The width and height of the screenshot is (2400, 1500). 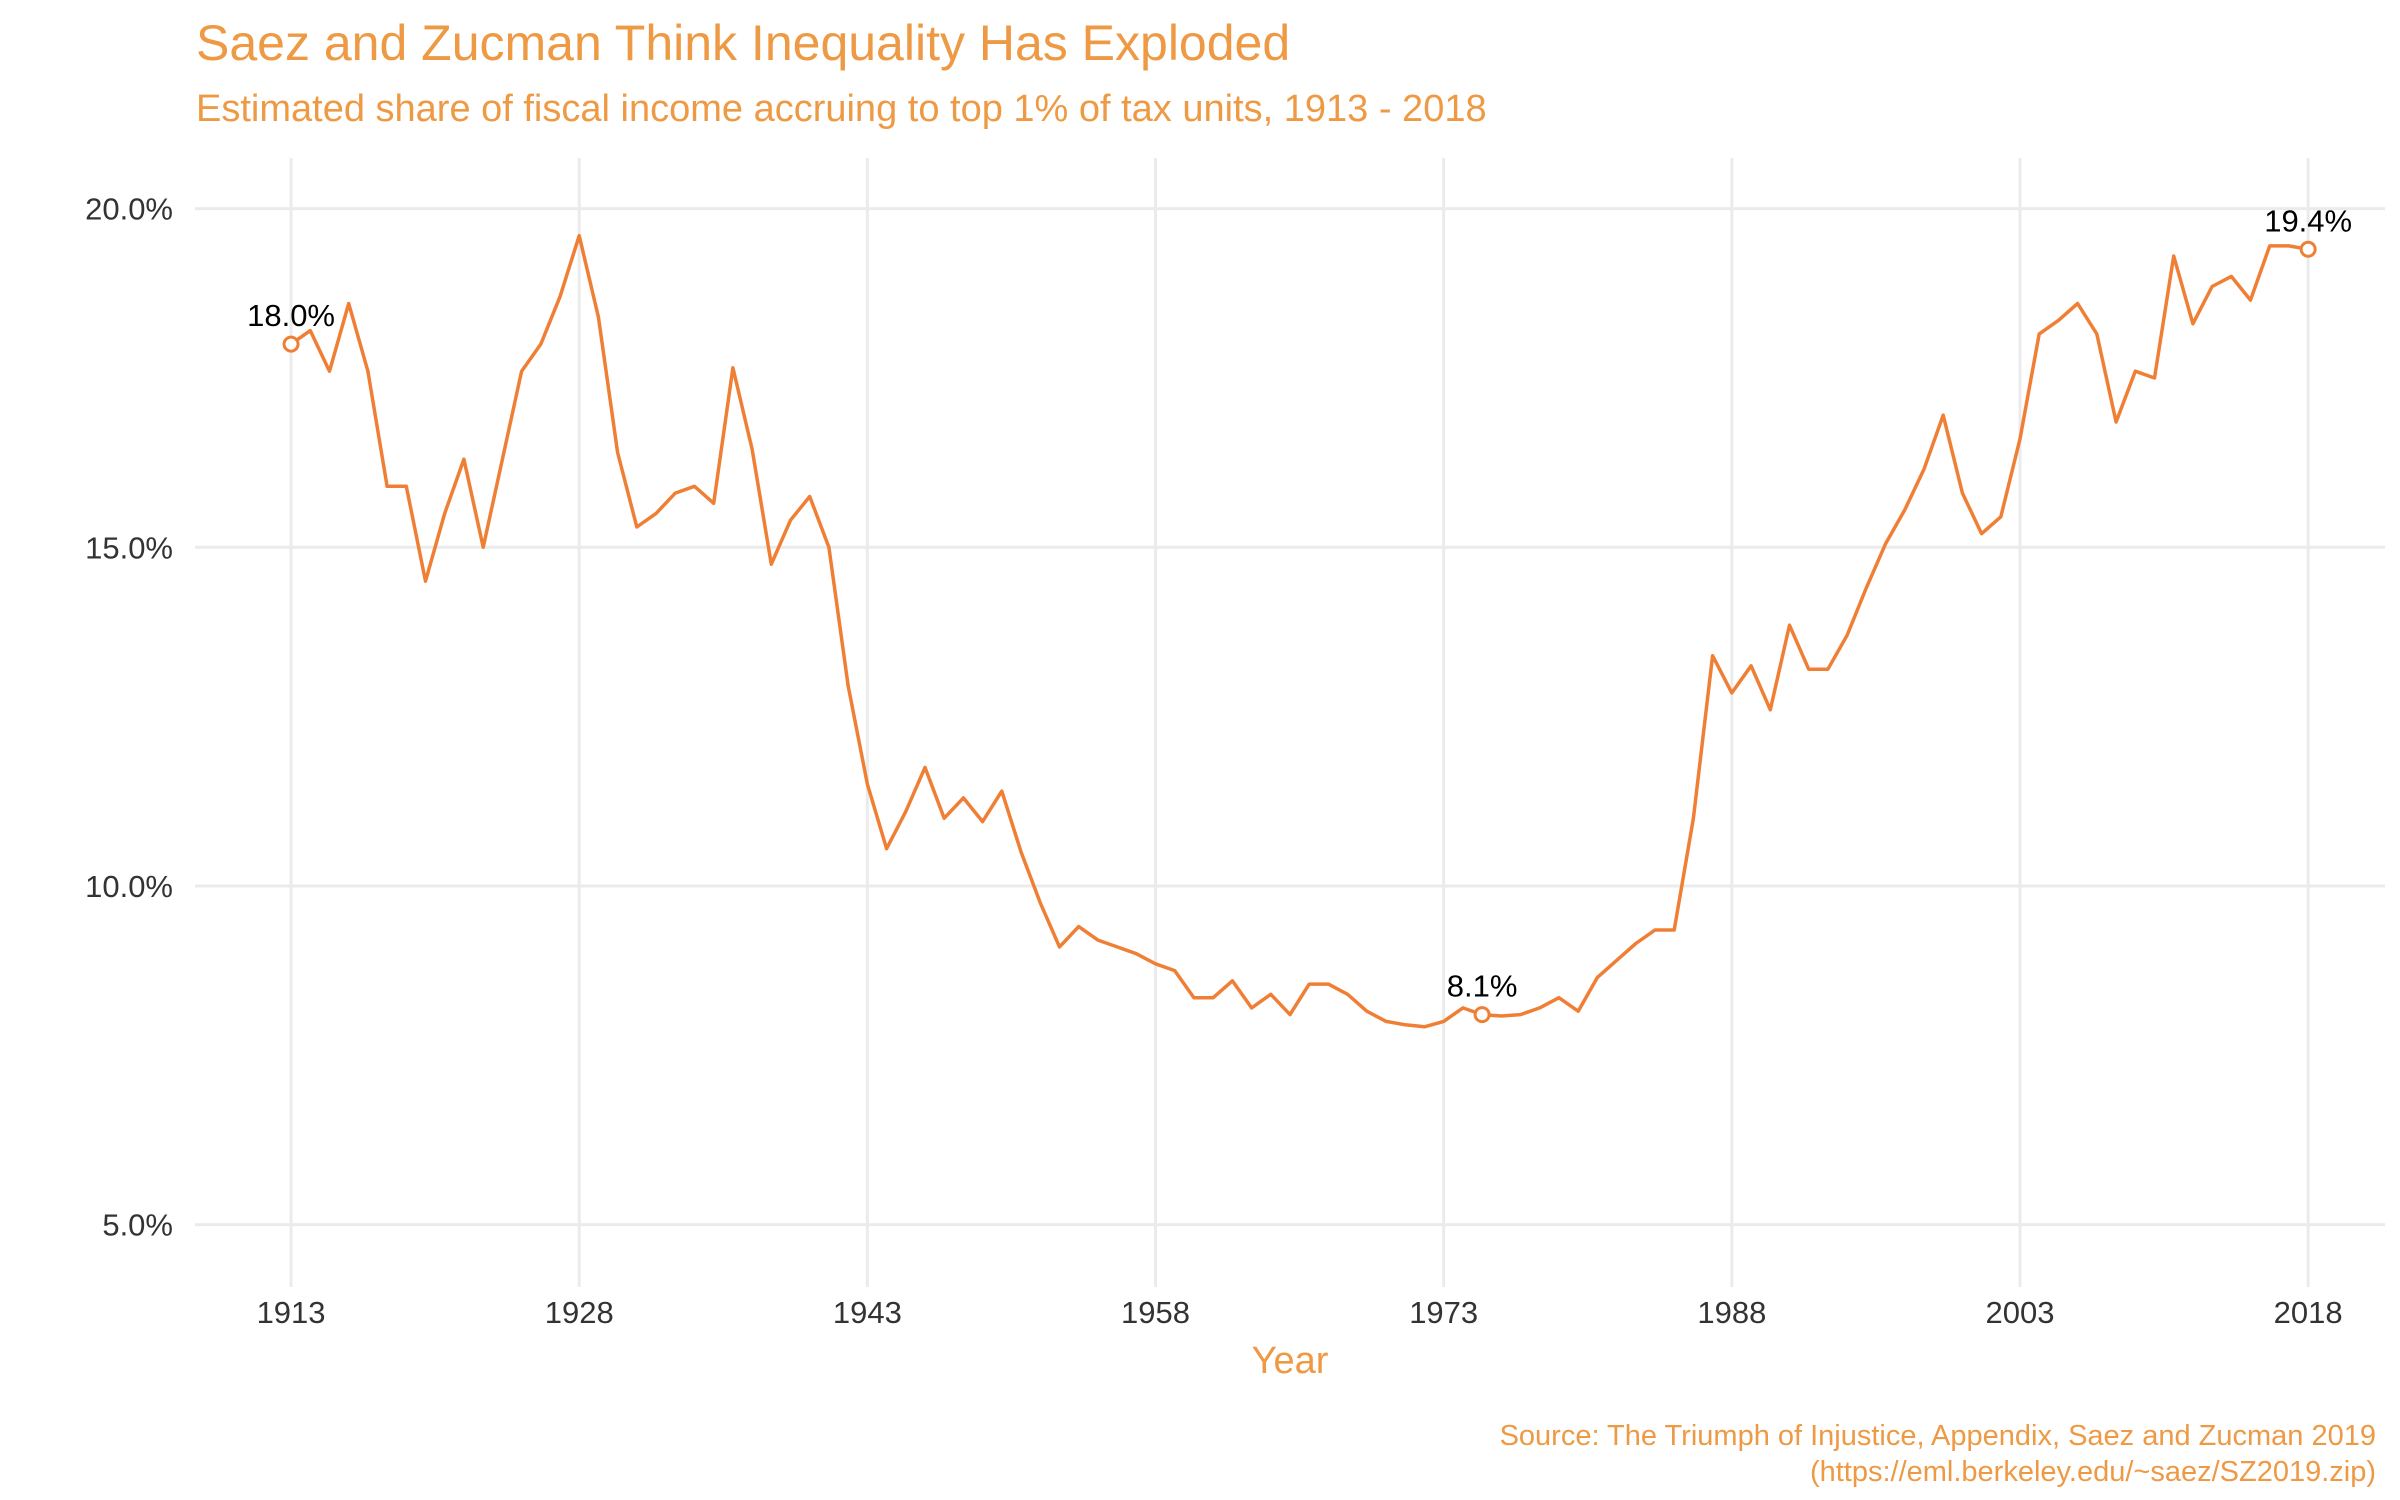 What do you see at coordinates (2308, 1312) in the screenshot?
I see `x-tick-label: 2018` at bounding box center [2308, 1312].